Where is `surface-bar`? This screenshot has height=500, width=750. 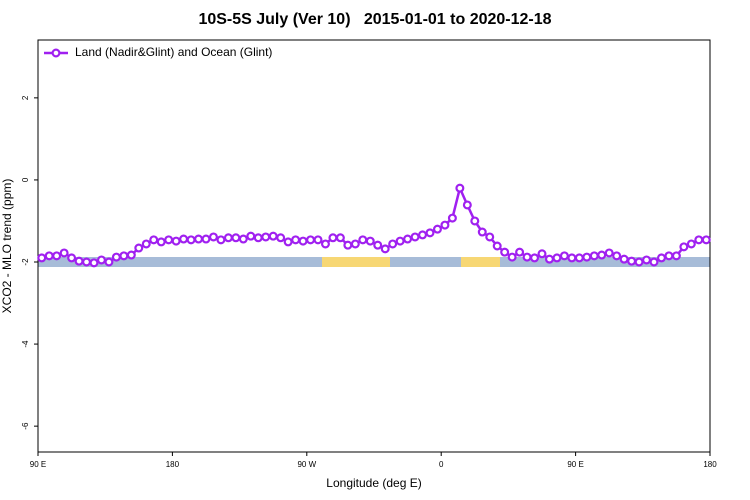
surface-bar is located at coordinates (374, 262).